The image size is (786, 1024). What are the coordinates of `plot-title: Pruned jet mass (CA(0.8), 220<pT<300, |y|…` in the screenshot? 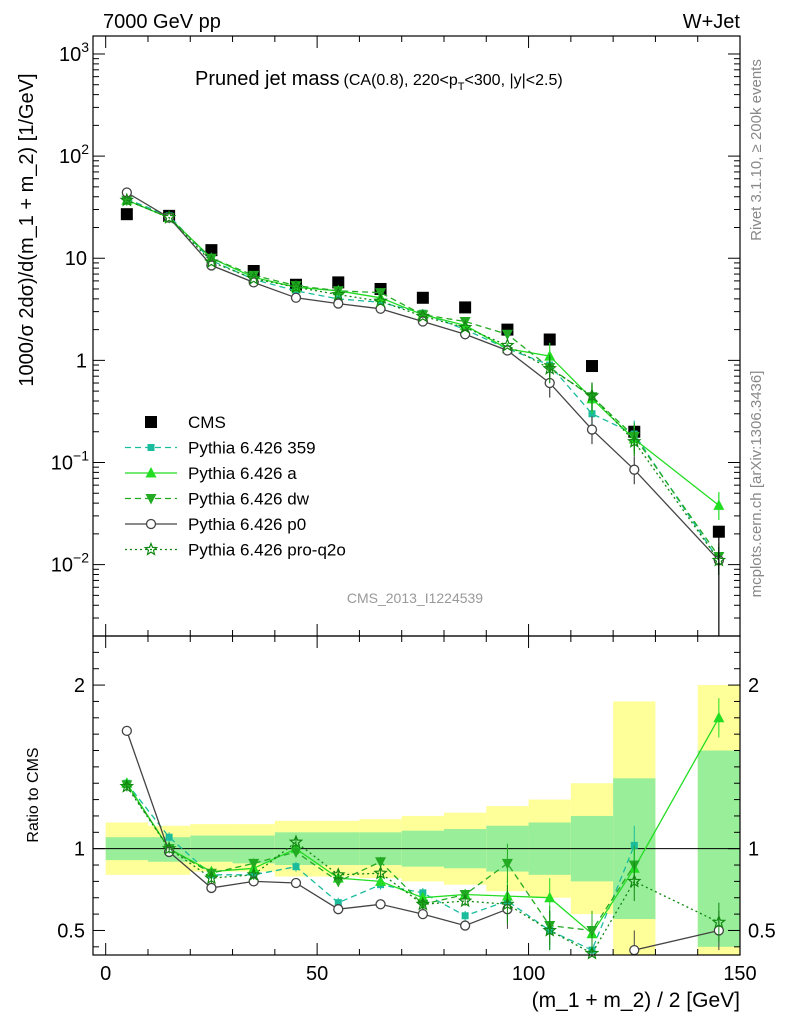 It's located at (379, 80).